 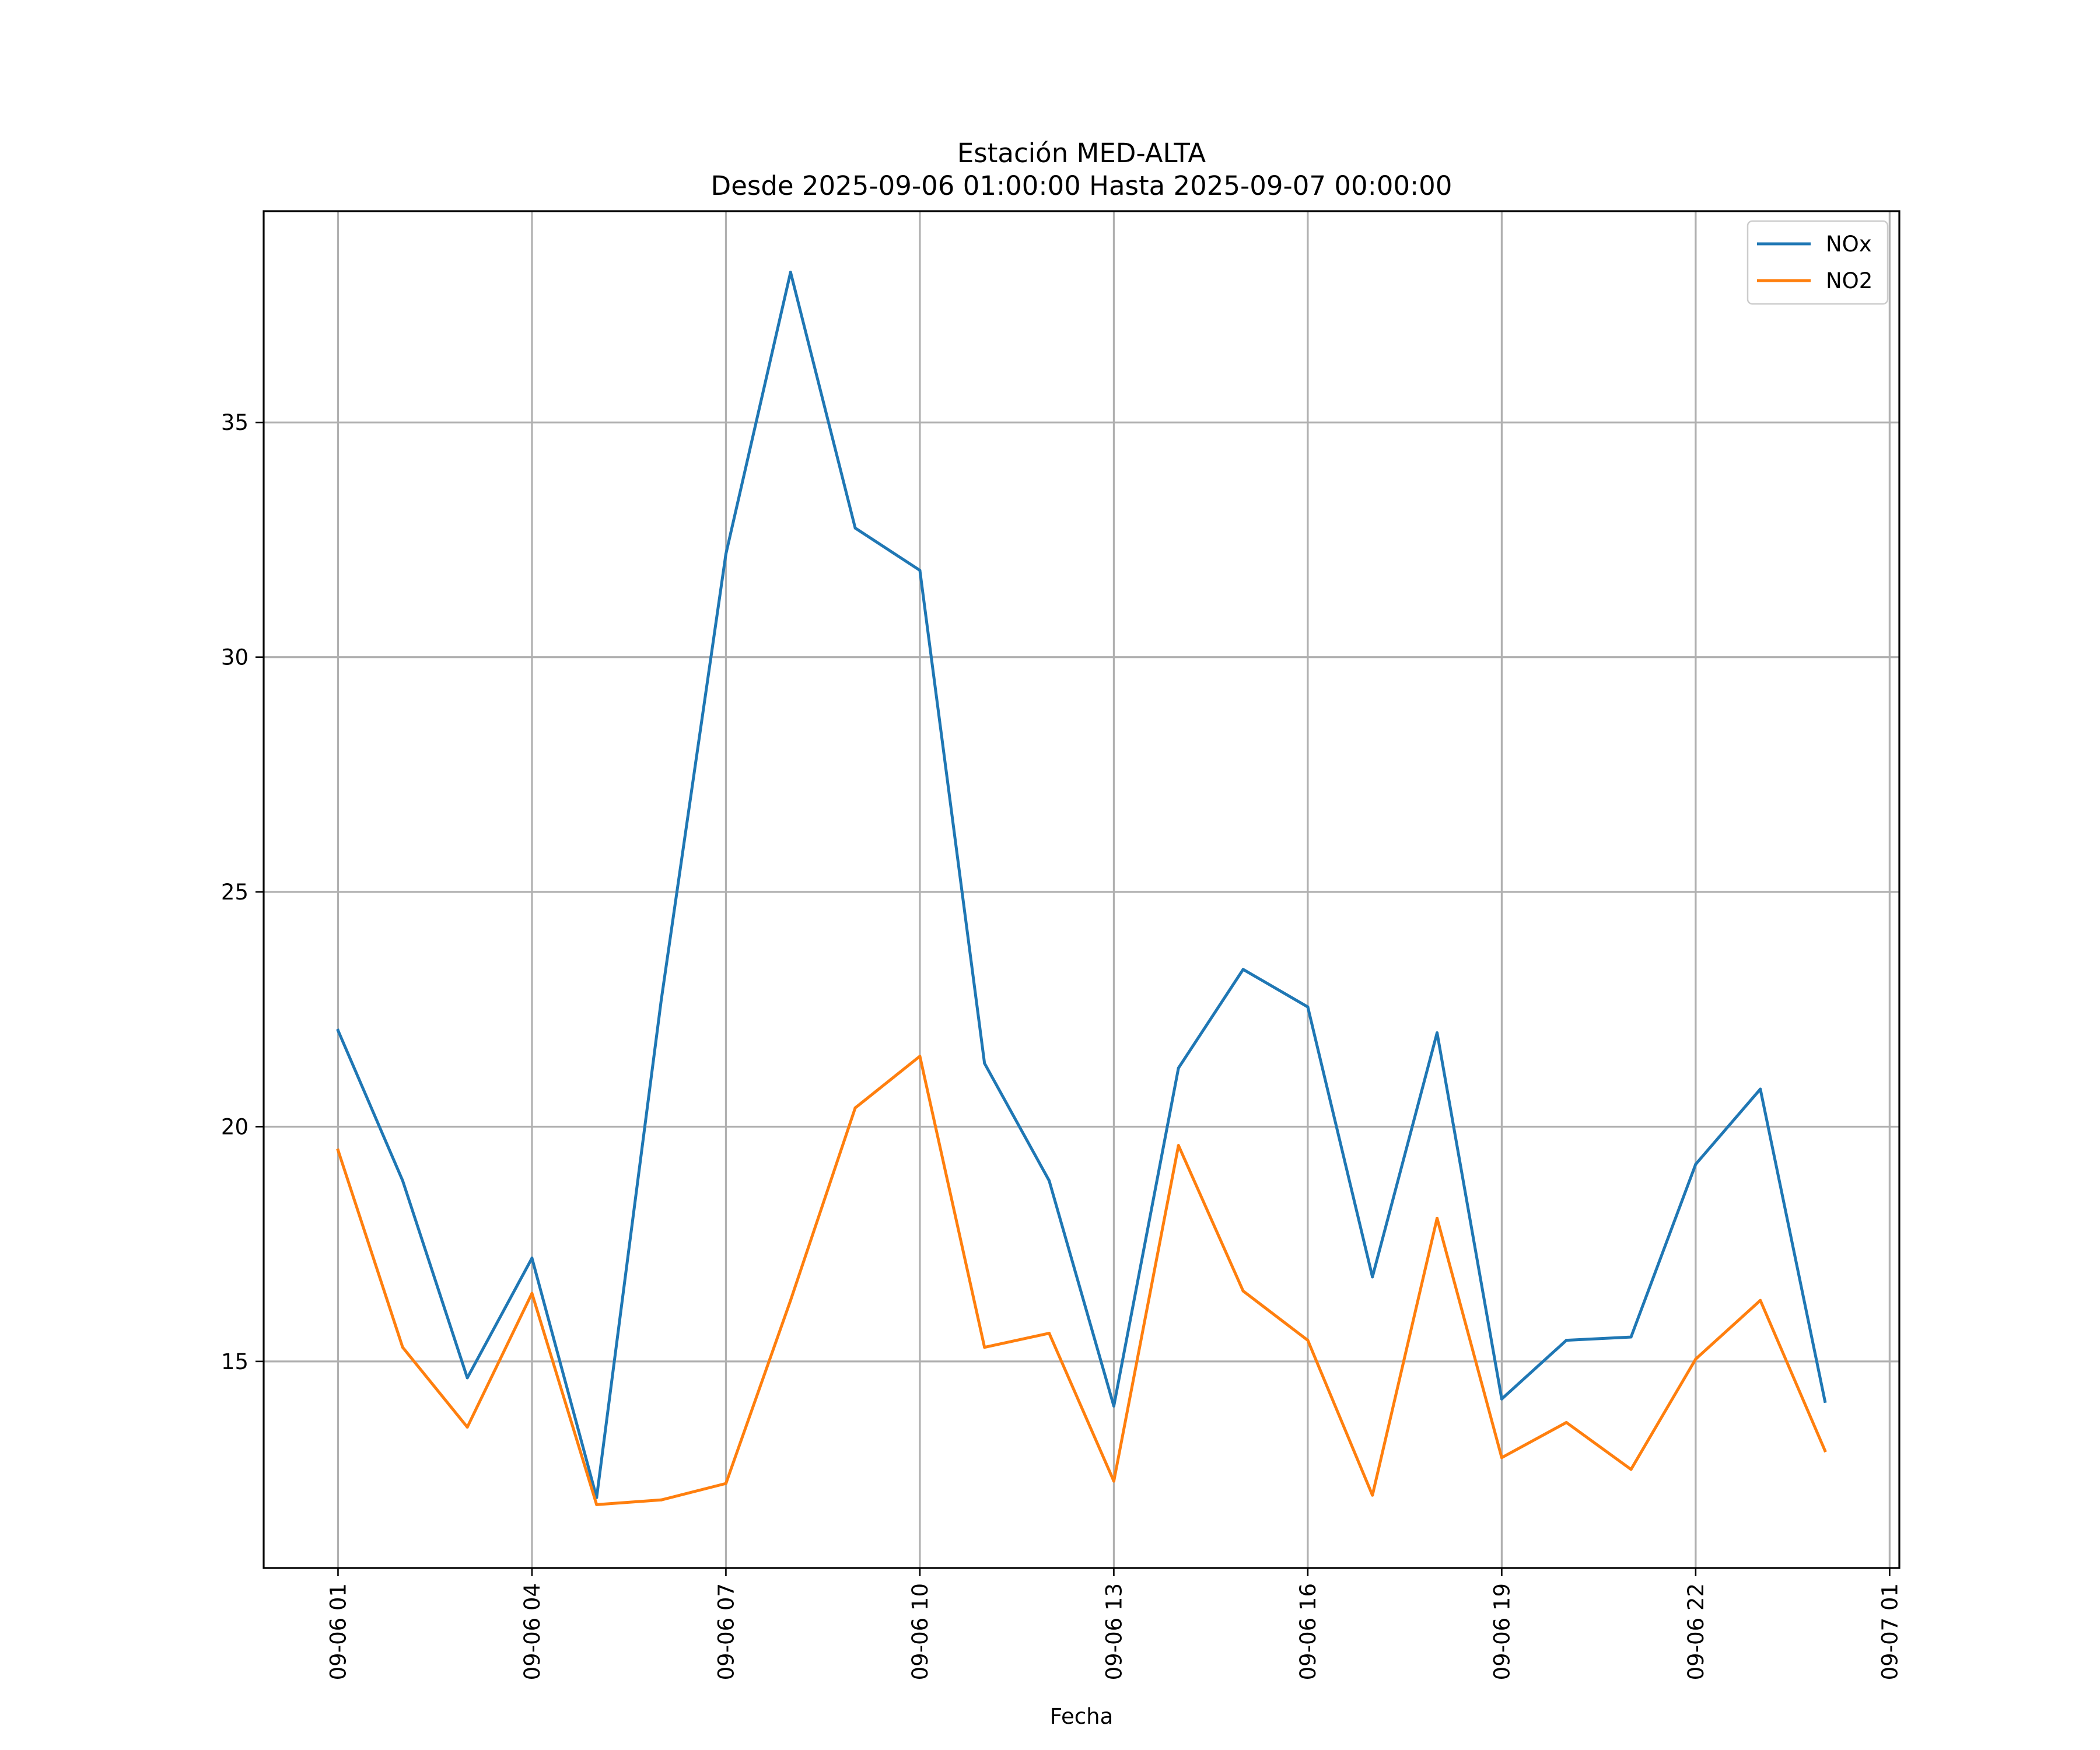 I want to click on x-tick-label: 09-06 22, so click(x=1696, y=1631).